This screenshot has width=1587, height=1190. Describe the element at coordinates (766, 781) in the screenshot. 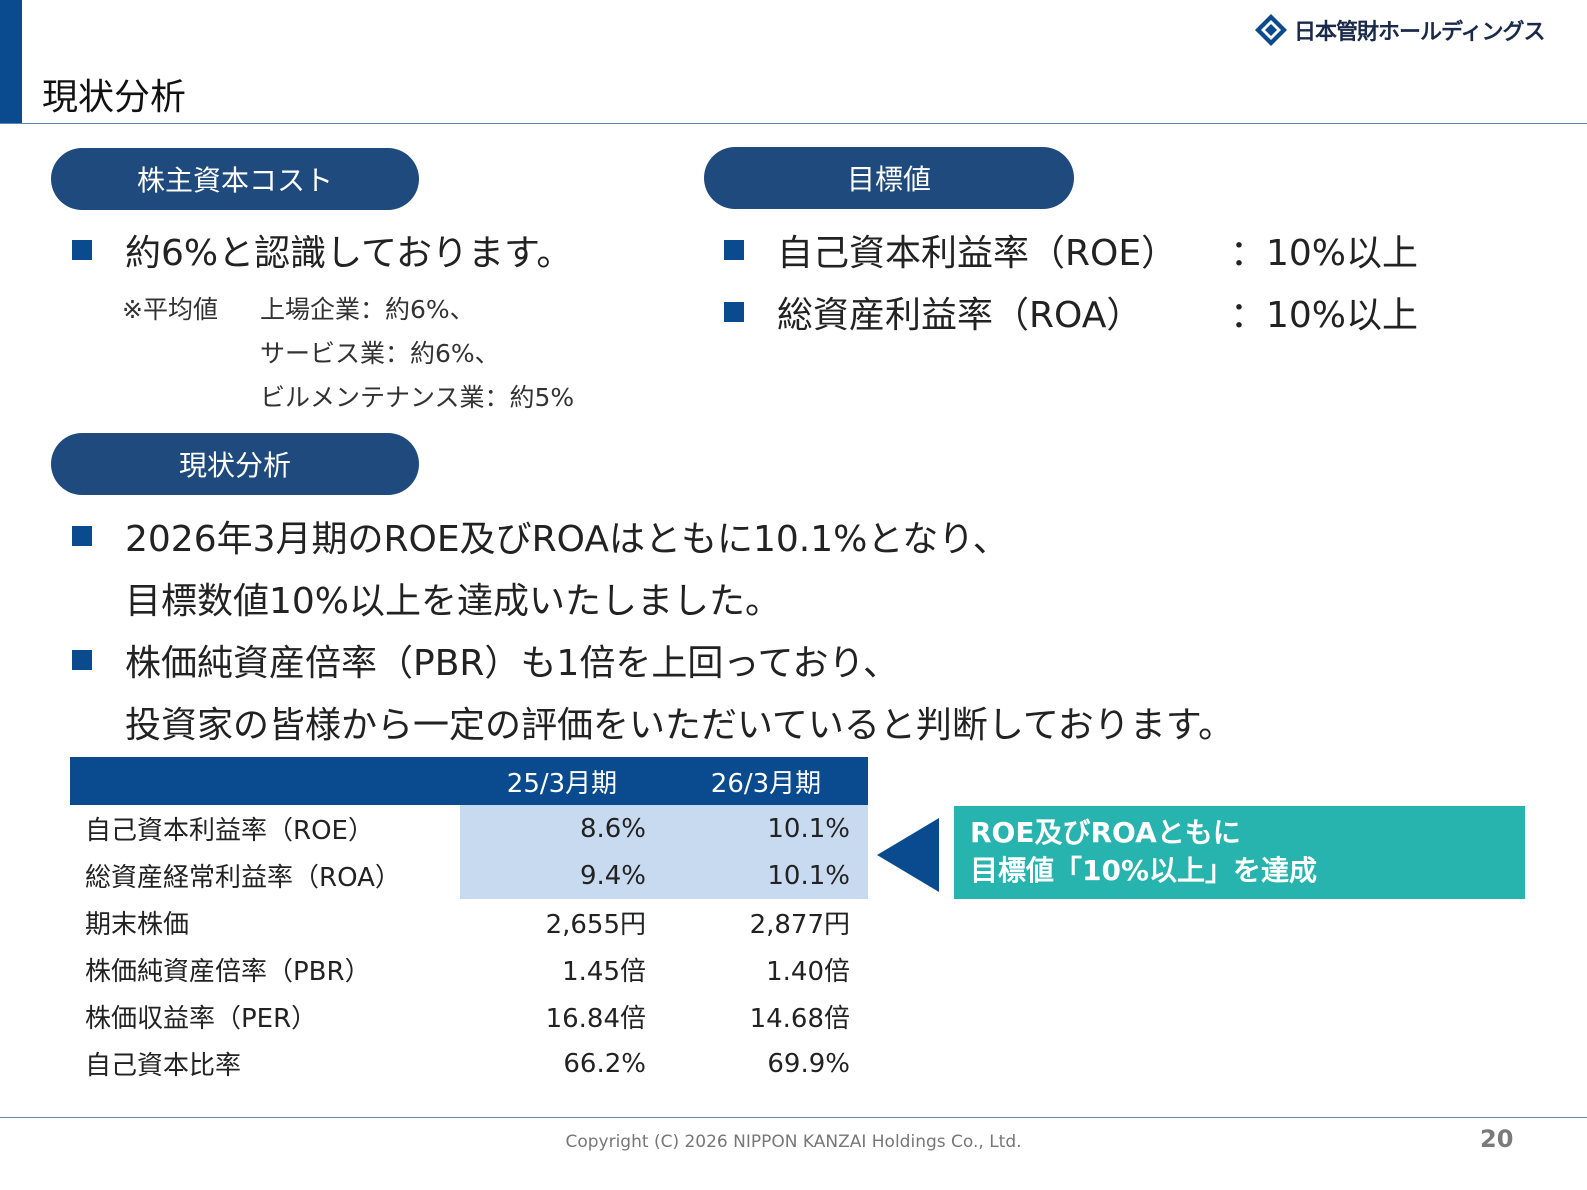

I see `table-header-cell: 26/3月期` at that location.